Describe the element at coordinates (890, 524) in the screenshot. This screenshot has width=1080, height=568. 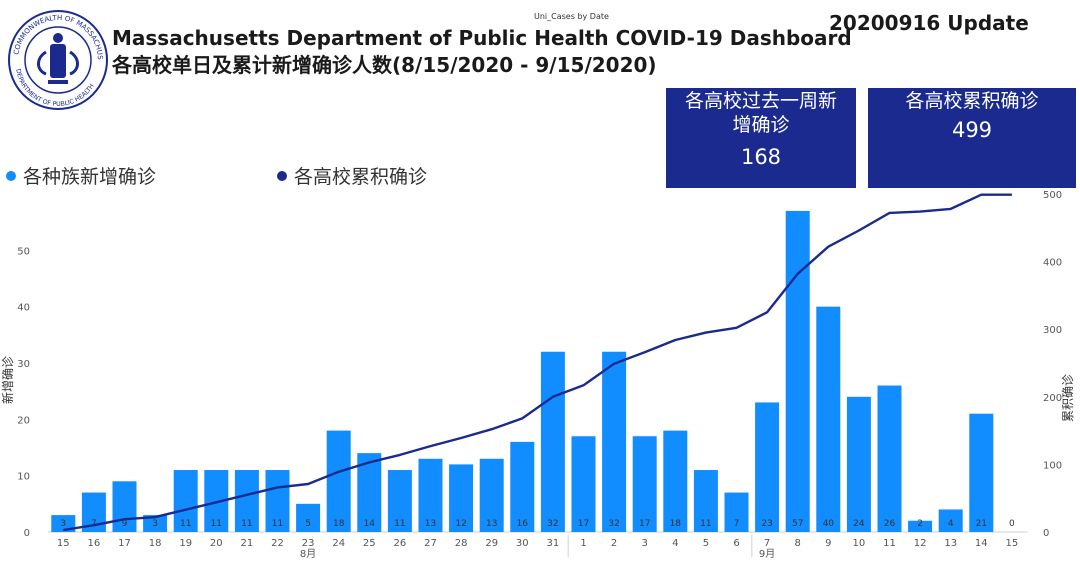
I see `bar-value-label: 26` at that location.